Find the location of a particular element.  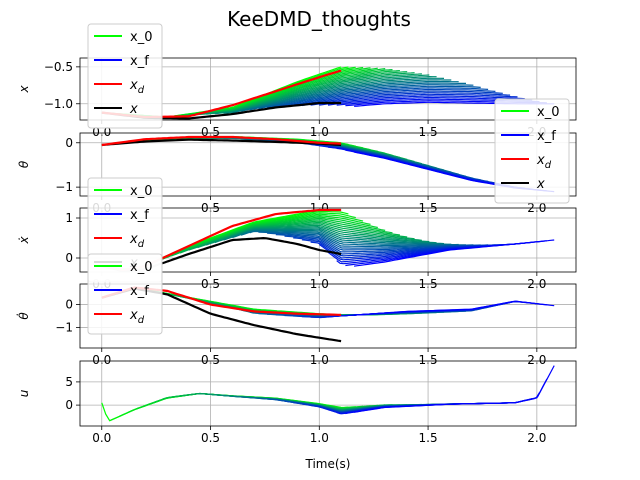

chart-title: KeeDMD_thoughts is located at coordinates (319, 19).